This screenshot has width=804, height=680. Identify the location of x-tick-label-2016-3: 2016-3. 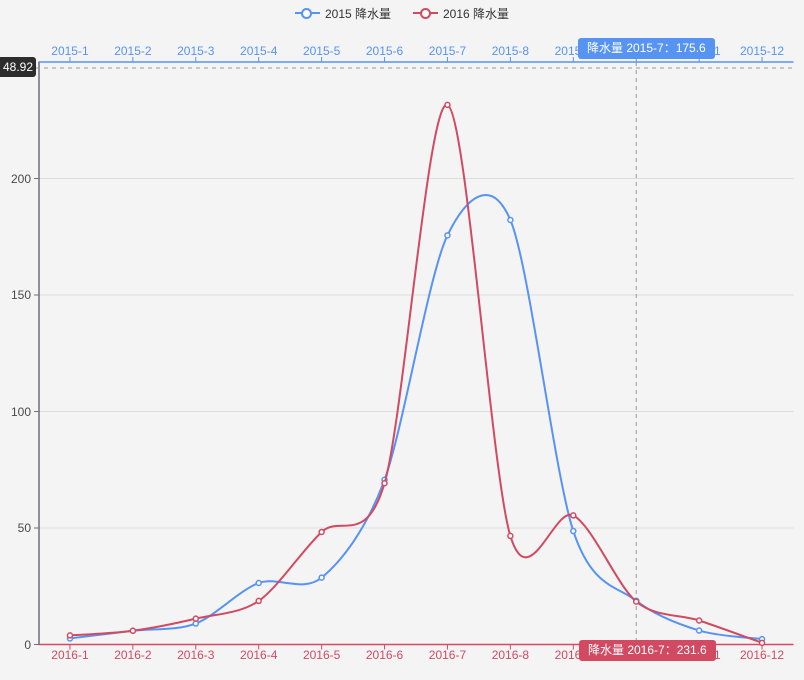
(196, 655).